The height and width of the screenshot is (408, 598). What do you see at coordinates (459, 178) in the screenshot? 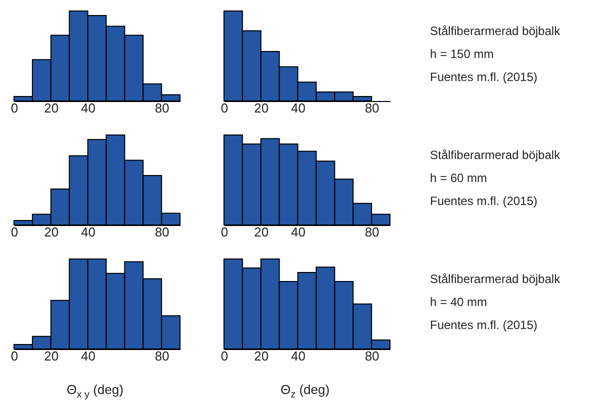
I see `text: h = 60 mm` at bounding box center [459, 178].